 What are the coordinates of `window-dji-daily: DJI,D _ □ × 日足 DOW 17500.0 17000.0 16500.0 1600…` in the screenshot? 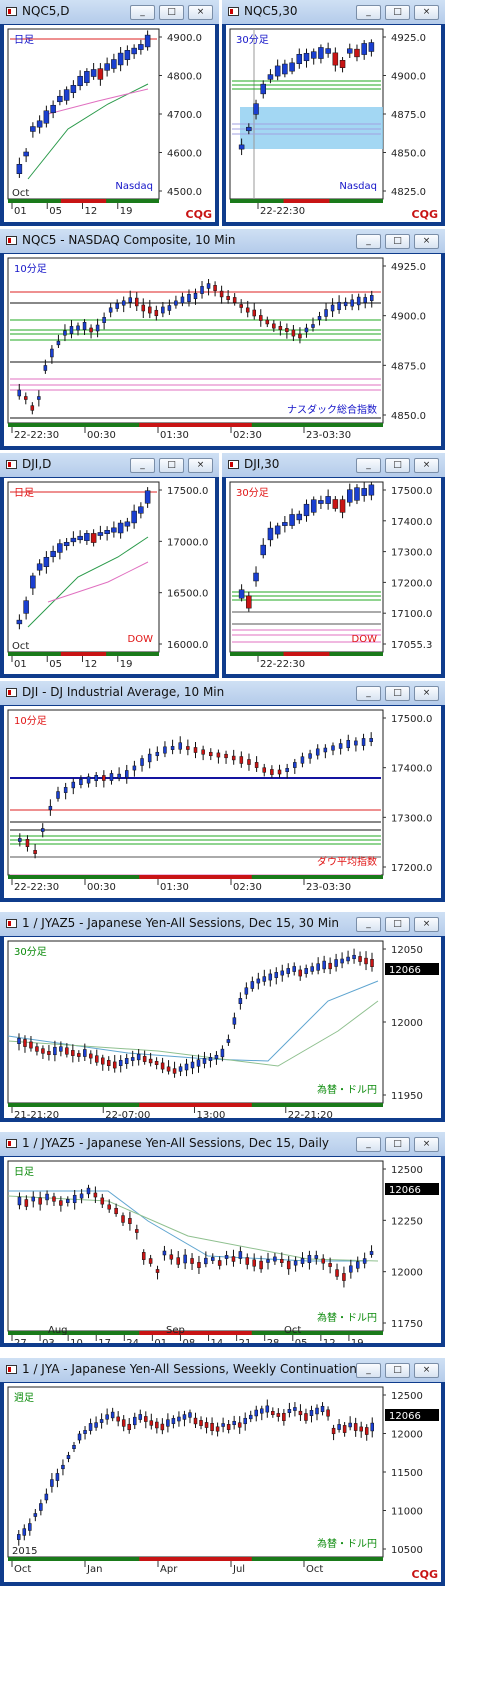 It's located at (109, 565).